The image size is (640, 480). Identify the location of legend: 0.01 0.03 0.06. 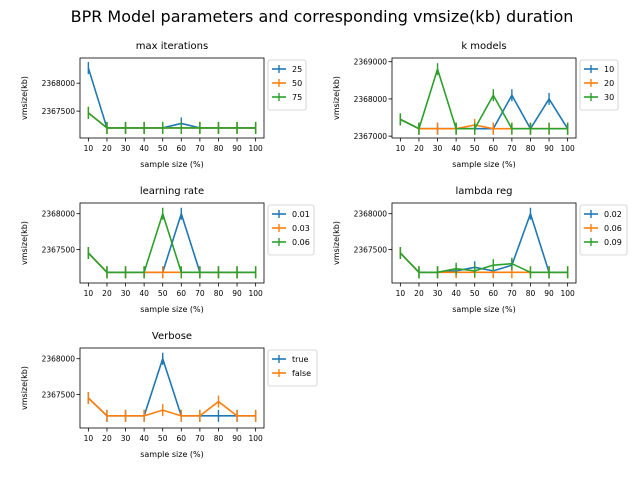
(291, 230).